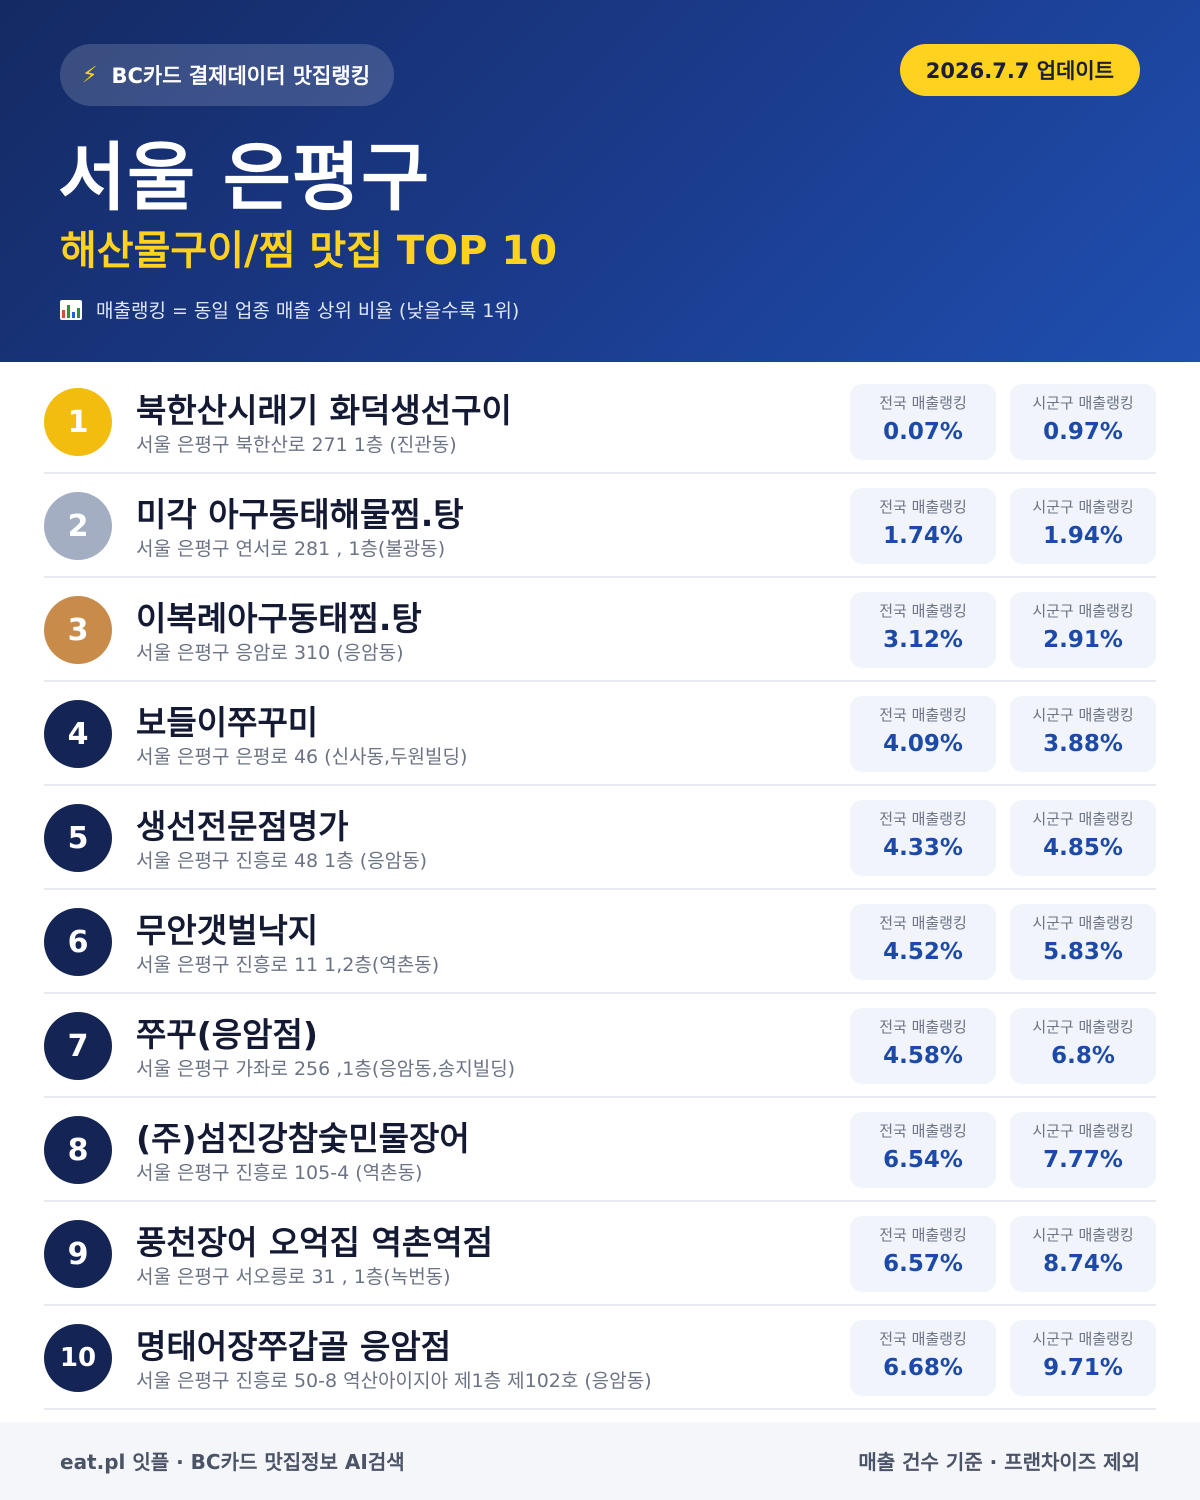 Image resolution: width=1200 pixels, height=1500 pixels. What do you see at coordinates (279, 618) in the screenshot?
I see `restaurant-name: 이복례아구동태찜.탕` at bounding box center [279, 618].